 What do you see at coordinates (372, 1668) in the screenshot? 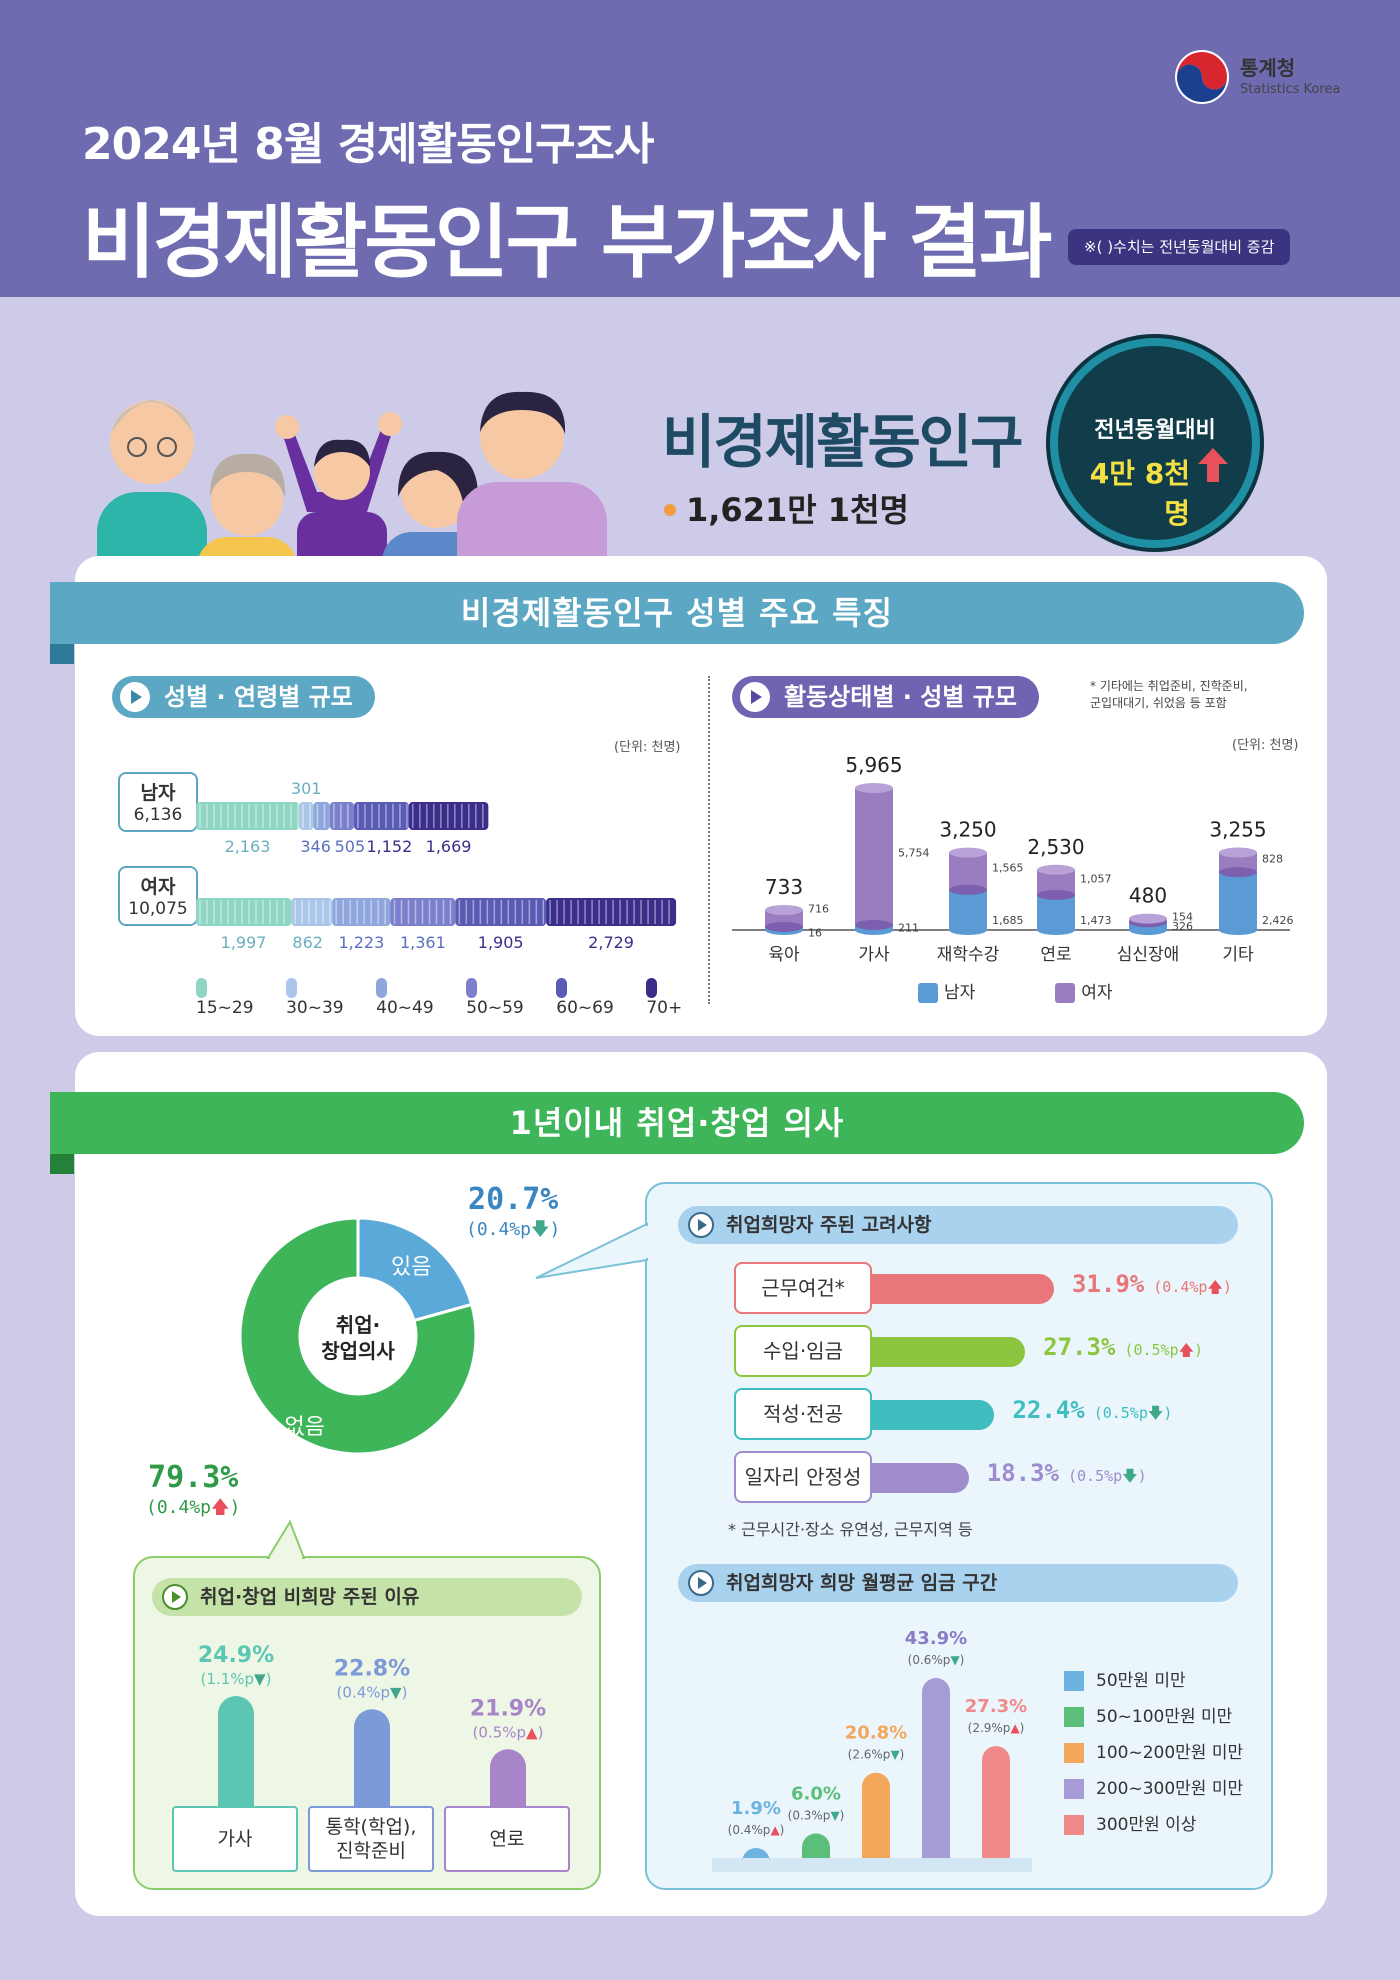
I see `reason-pct-label: 22.8%` at bounding box center [372, 1668].